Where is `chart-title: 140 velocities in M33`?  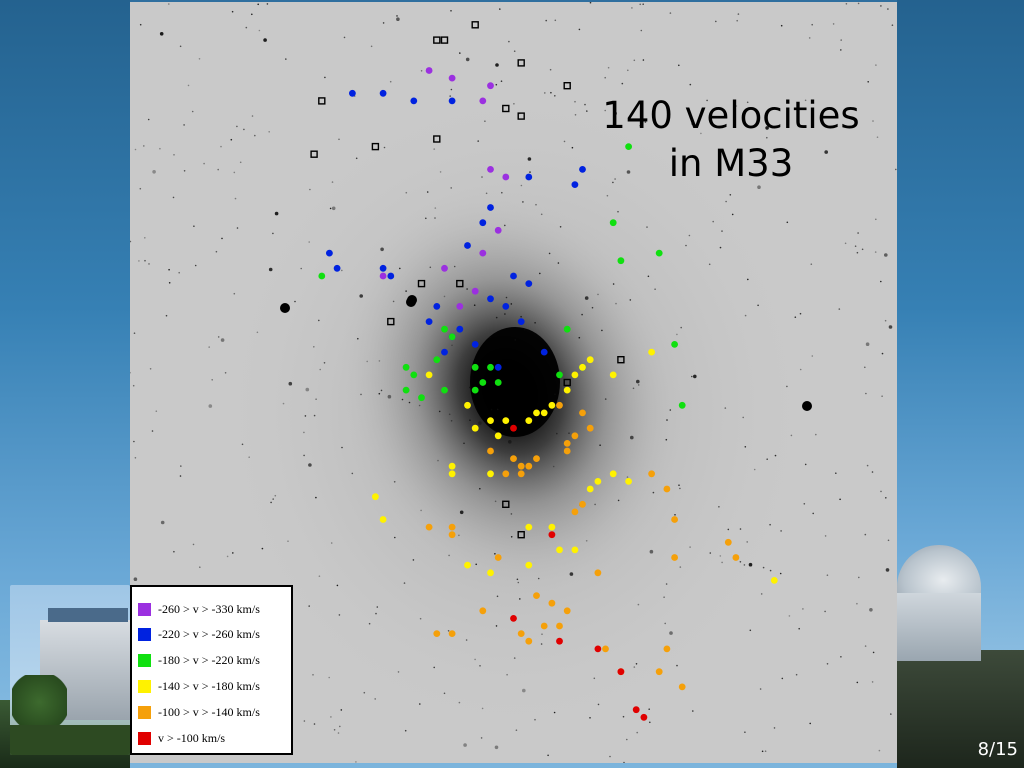
chart-title: 140 velocities in M33 is located at coordinates (731, 140).